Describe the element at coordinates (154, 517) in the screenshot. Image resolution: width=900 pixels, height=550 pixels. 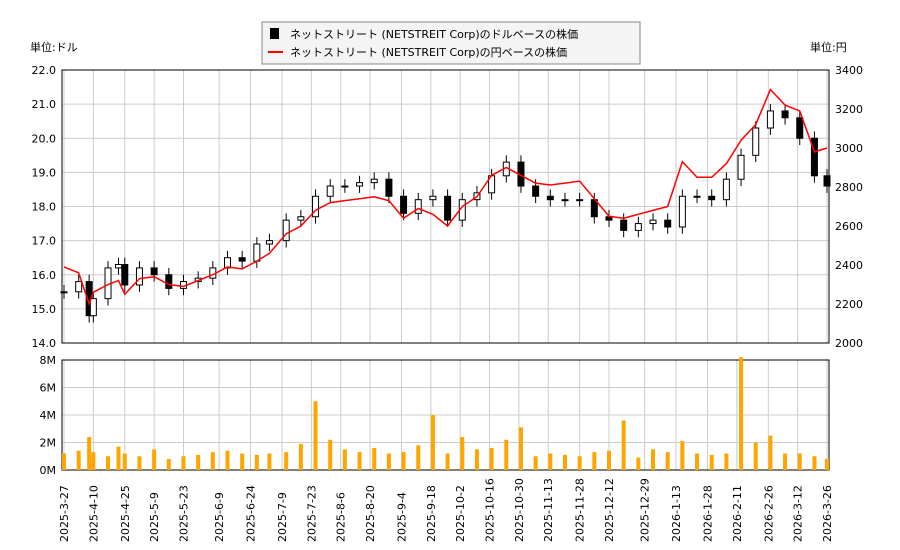
I see `x-tick-label: 2025-5-9` at that location.